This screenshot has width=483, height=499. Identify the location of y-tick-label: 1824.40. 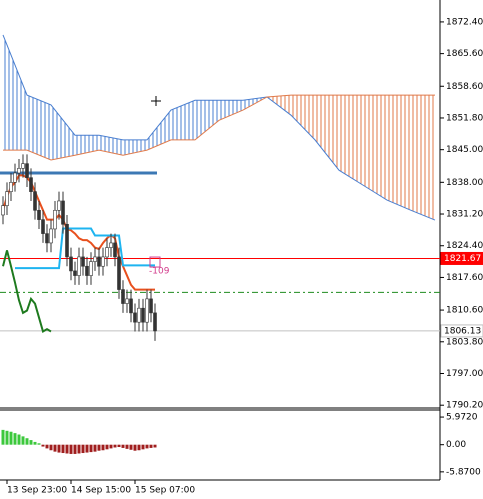
(464, 246).